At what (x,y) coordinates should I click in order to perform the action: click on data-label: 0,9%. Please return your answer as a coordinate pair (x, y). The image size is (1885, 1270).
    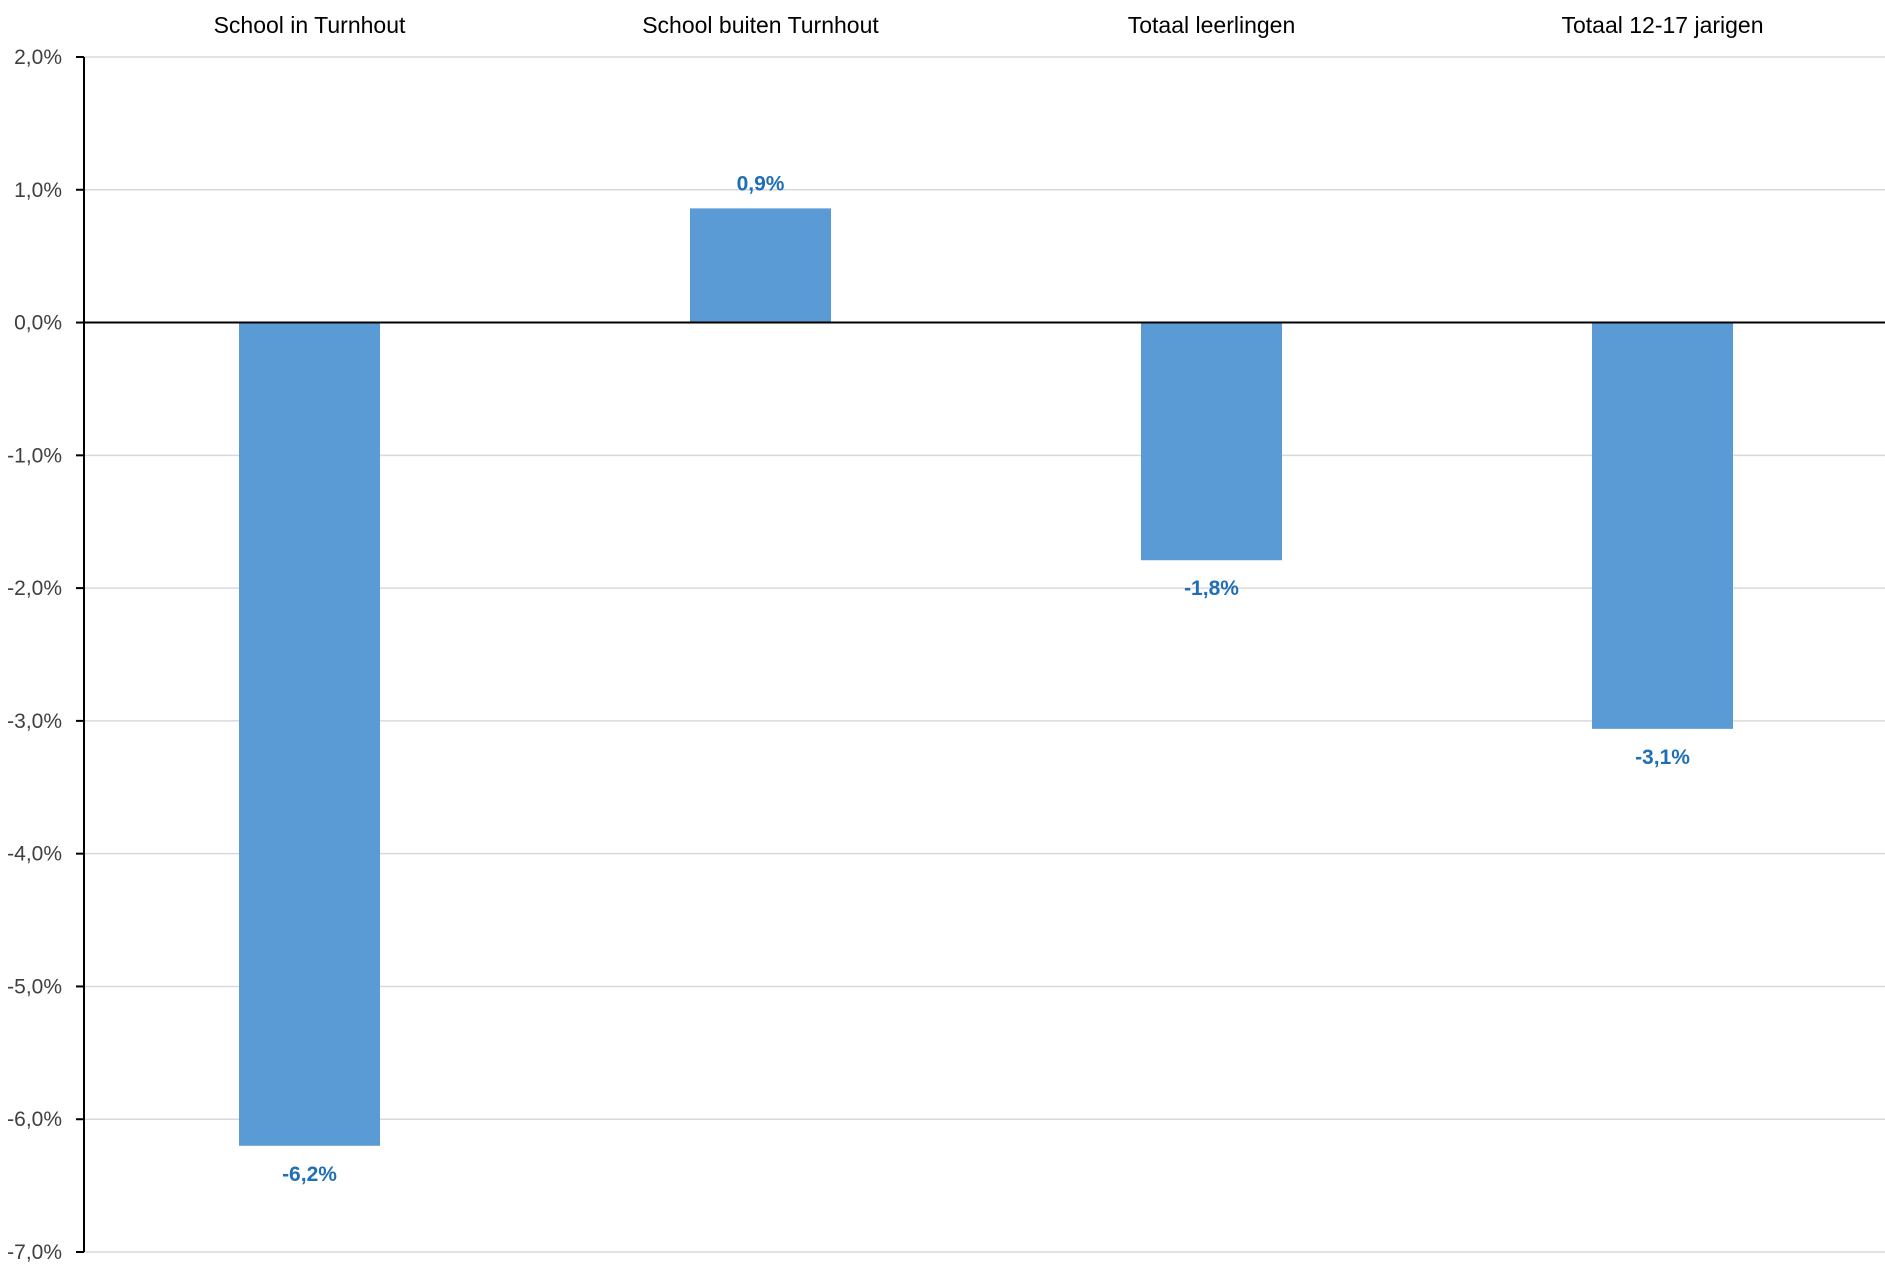
    Looking at the image, I should click on (761, 183).